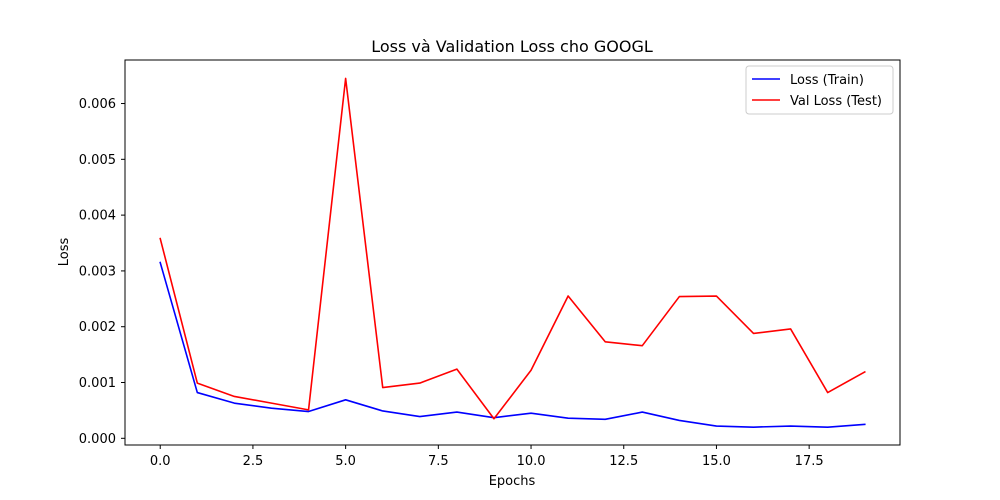 The image size is (1000, 500). I want to click on y-tick-label: 0.005, so click(97, 160).